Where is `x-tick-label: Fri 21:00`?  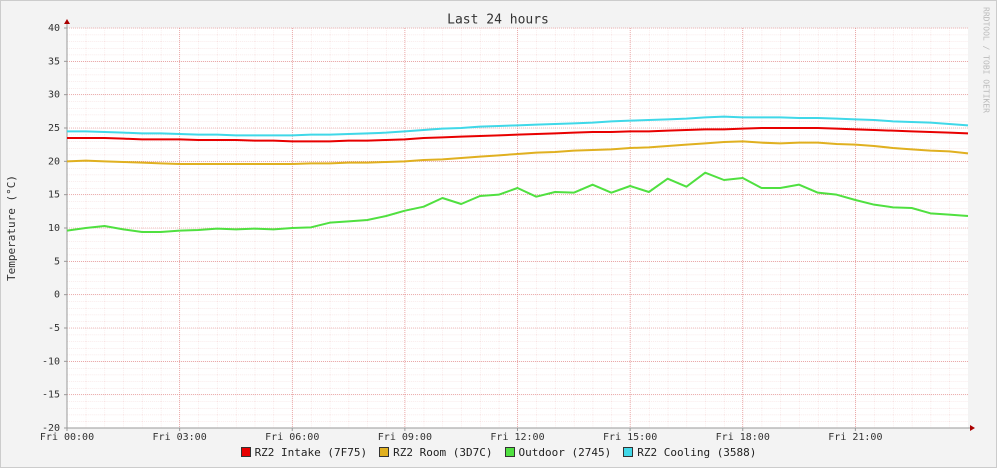 x-tick-label: Fri 21:00 is located at coordinates (855, 437).